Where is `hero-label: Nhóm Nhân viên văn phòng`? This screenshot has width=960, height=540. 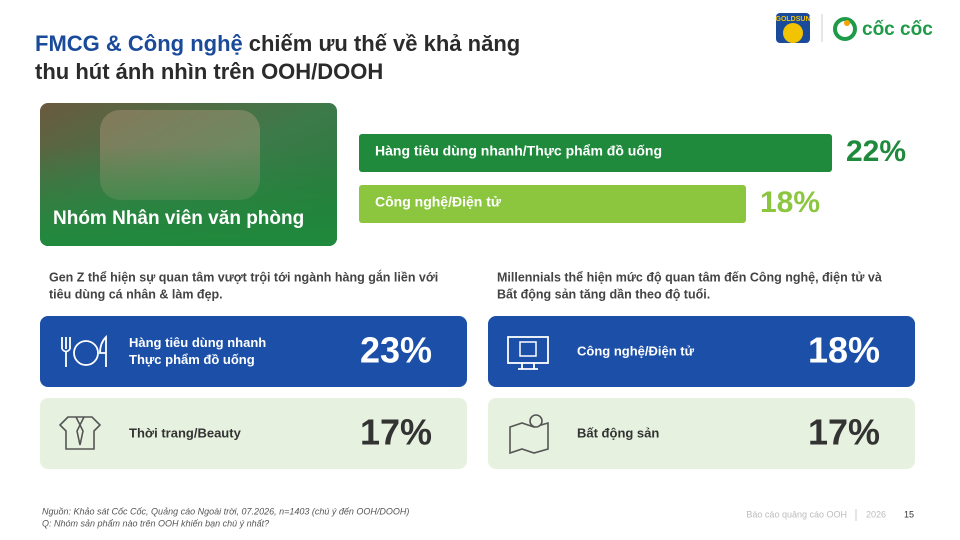 hero-label: Nhóm Nhân viên văn phòng is located at coordinates (178, 218).